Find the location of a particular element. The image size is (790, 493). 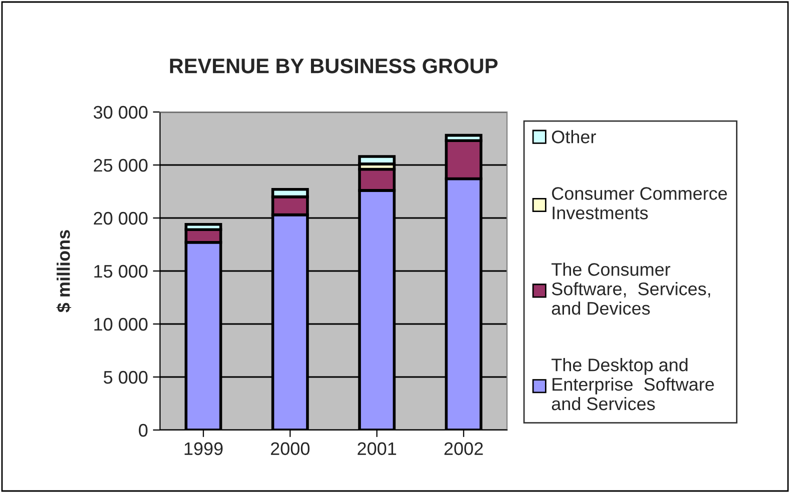

legend-label: The Consumer Software, Services, and Devices is located at coordinates (631, 288).